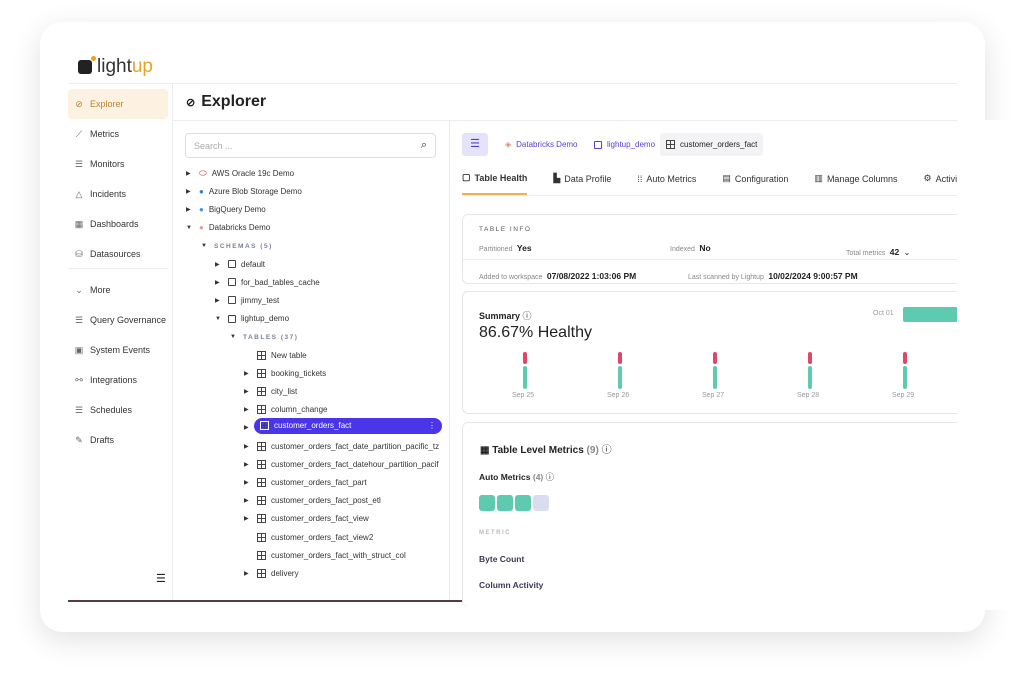 The image size is (1024, 692). Describe the element at coordinates (495, 183) in the screenshot. I see `tab-table-health: ▢ Table Health` at that location.